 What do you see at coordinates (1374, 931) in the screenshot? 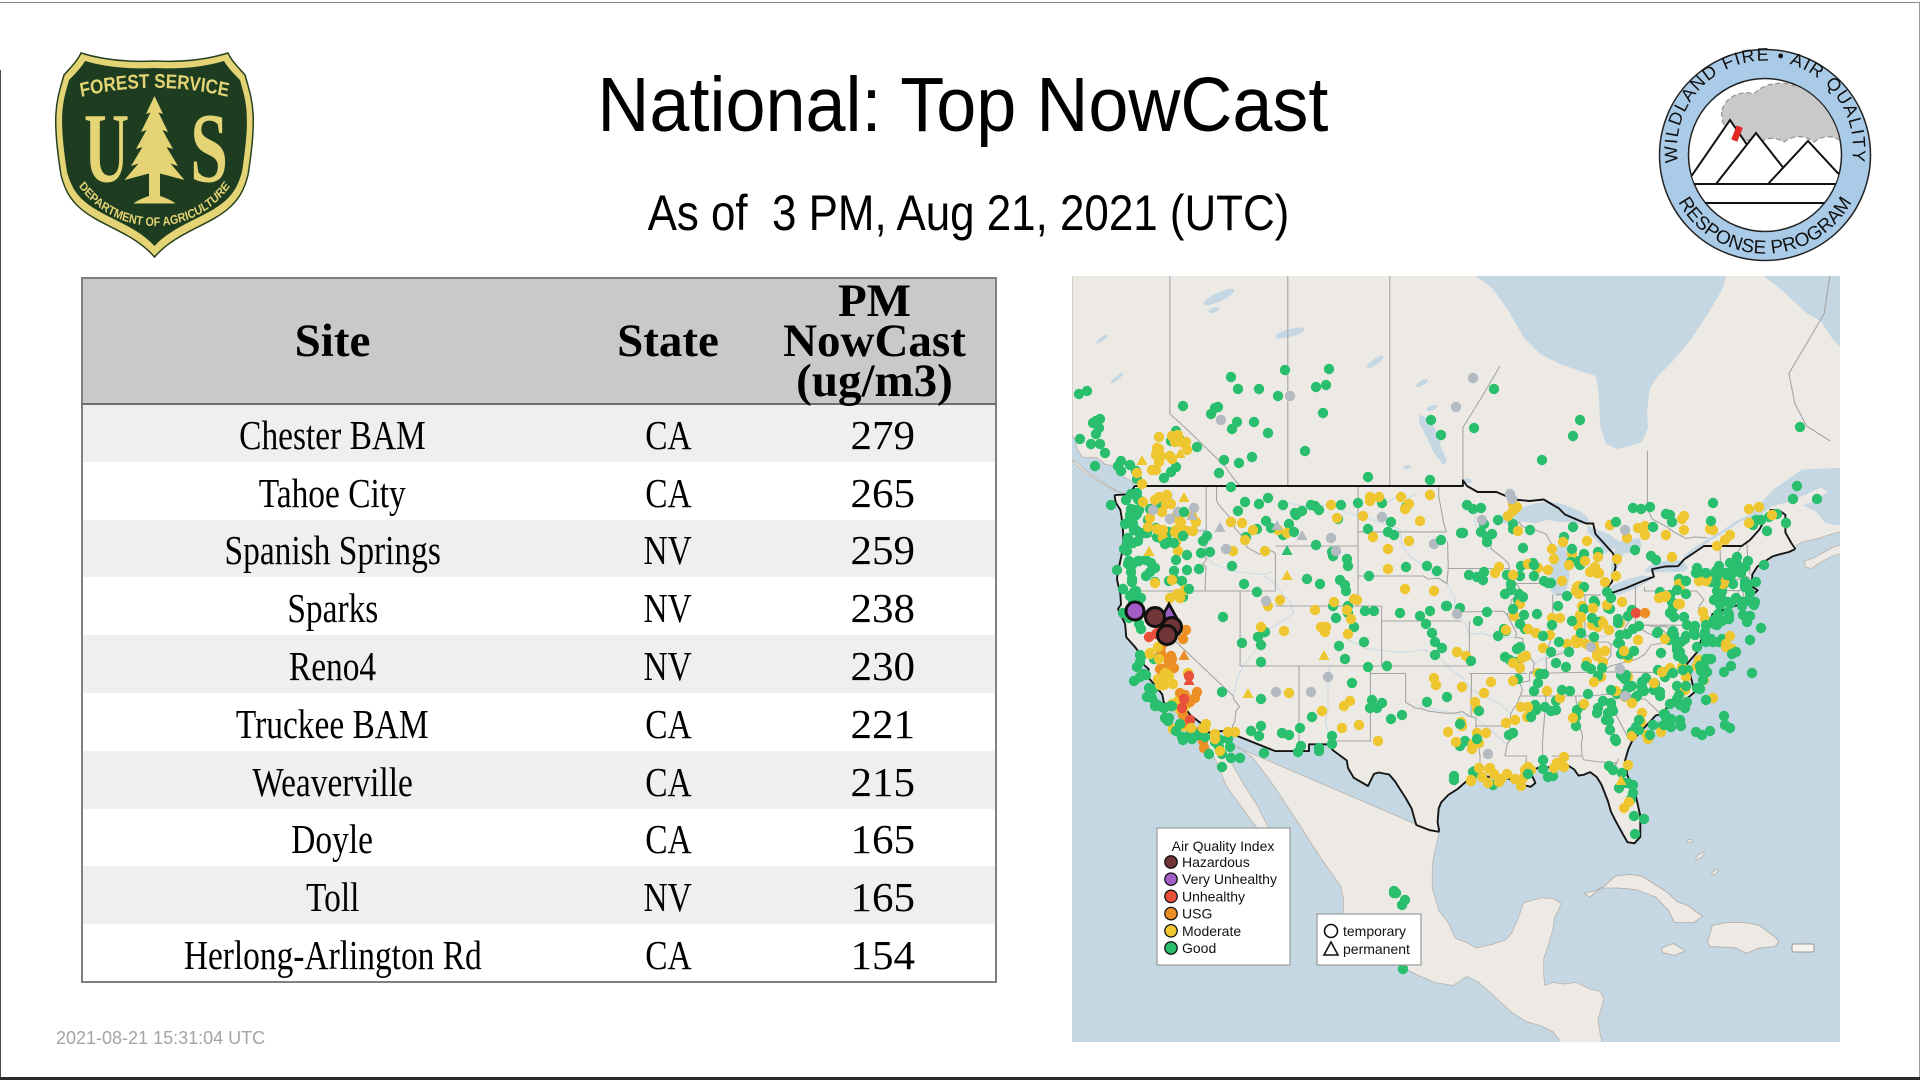
I see `svg-text: temporary` at bounding box center [1374, 931].